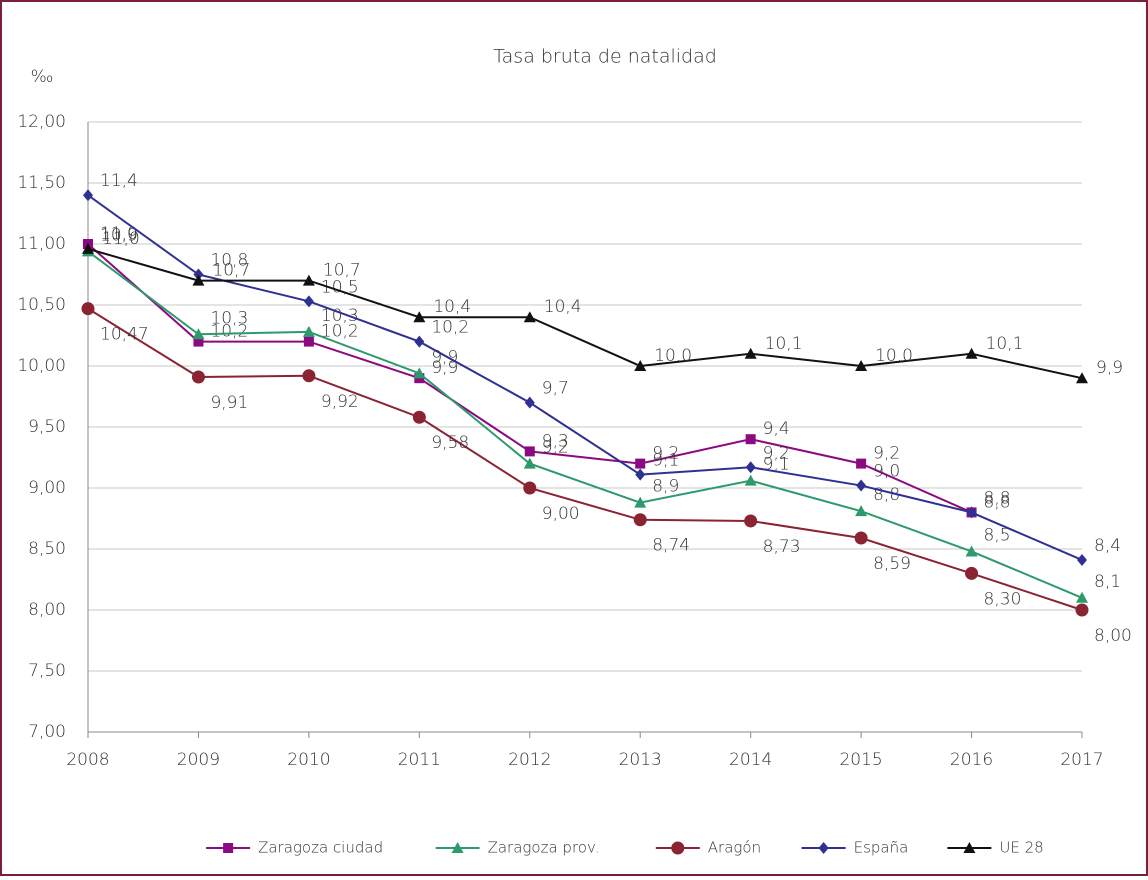 Image resolution: width=1148 pixels, height=880 pixels. I want to click on data-label: 9,00, so click(561, 514).